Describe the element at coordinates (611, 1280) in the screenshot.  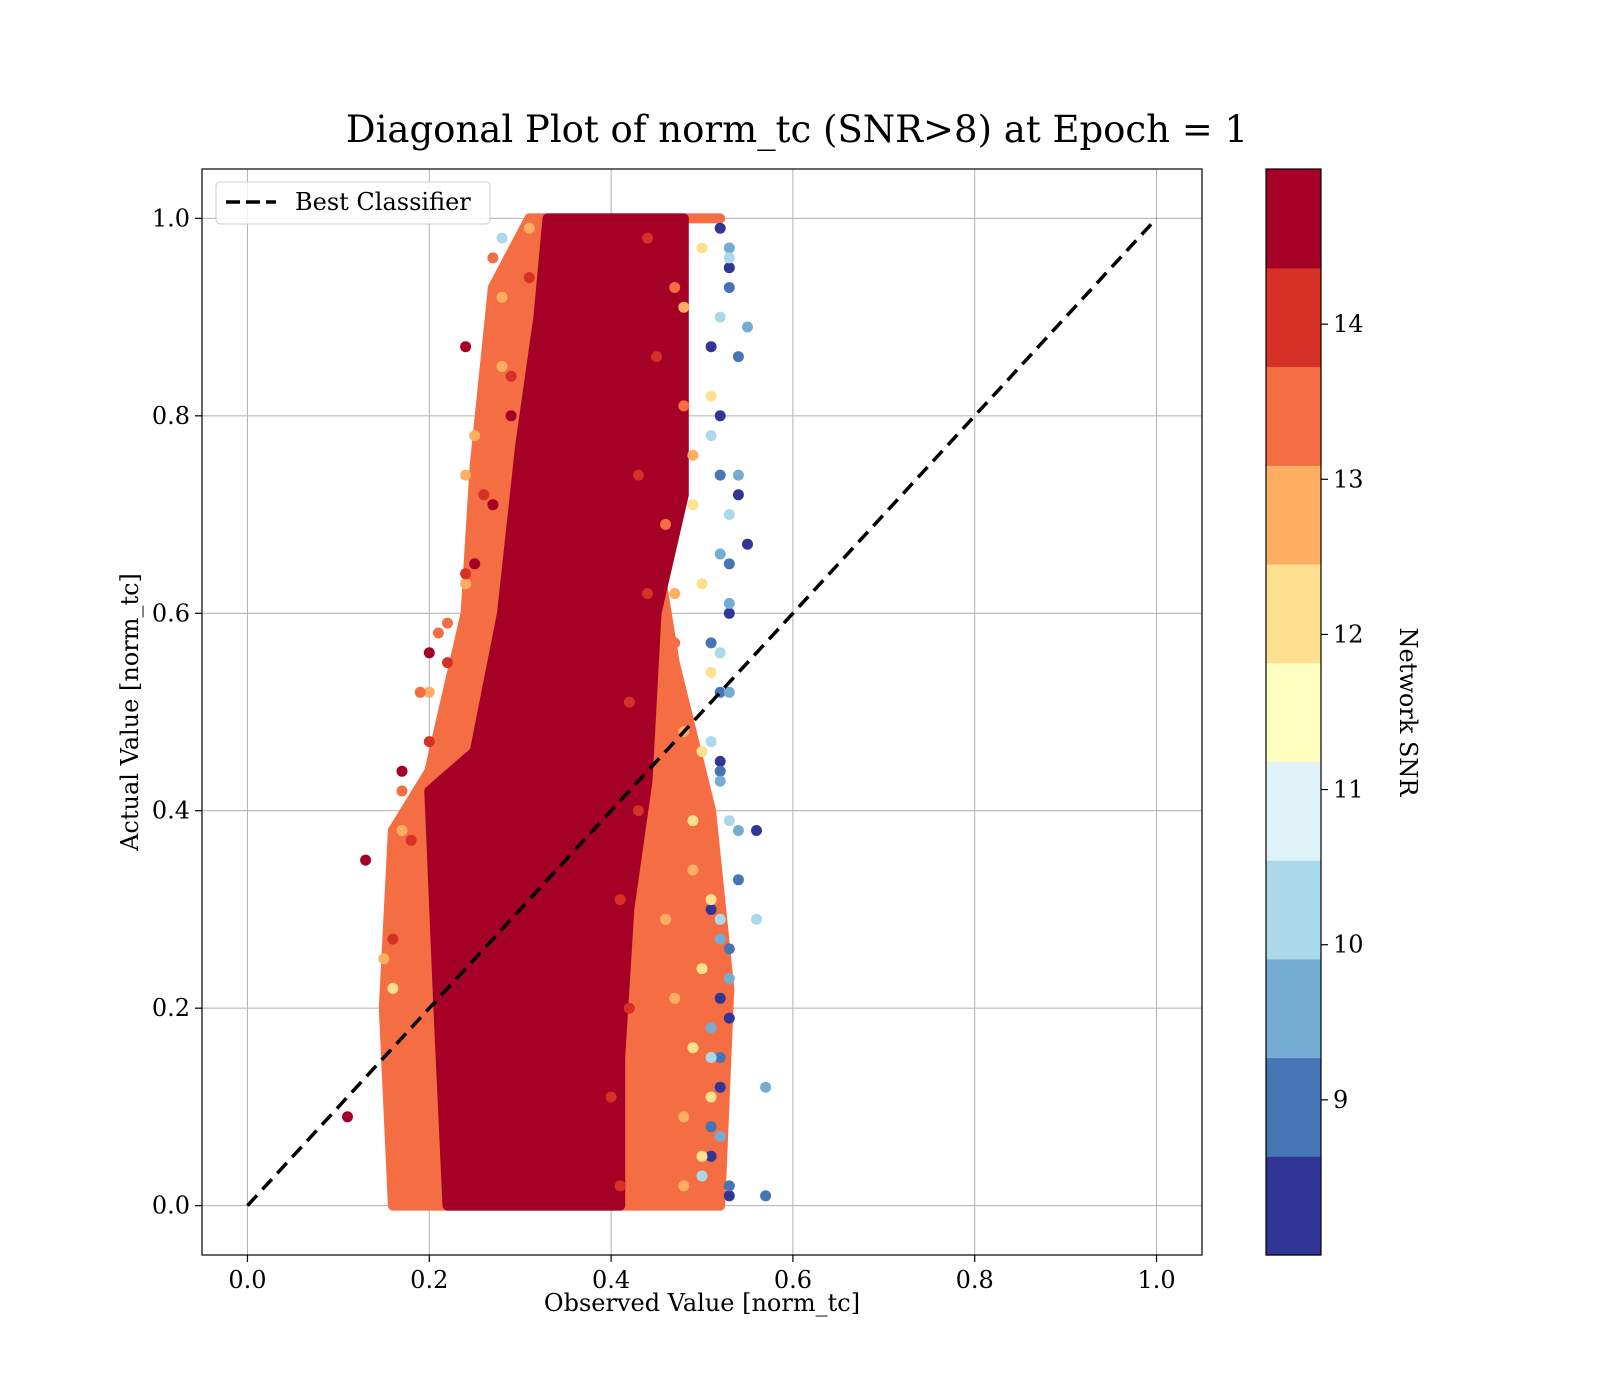
I see `x-tick-label: 0.4` at that location.